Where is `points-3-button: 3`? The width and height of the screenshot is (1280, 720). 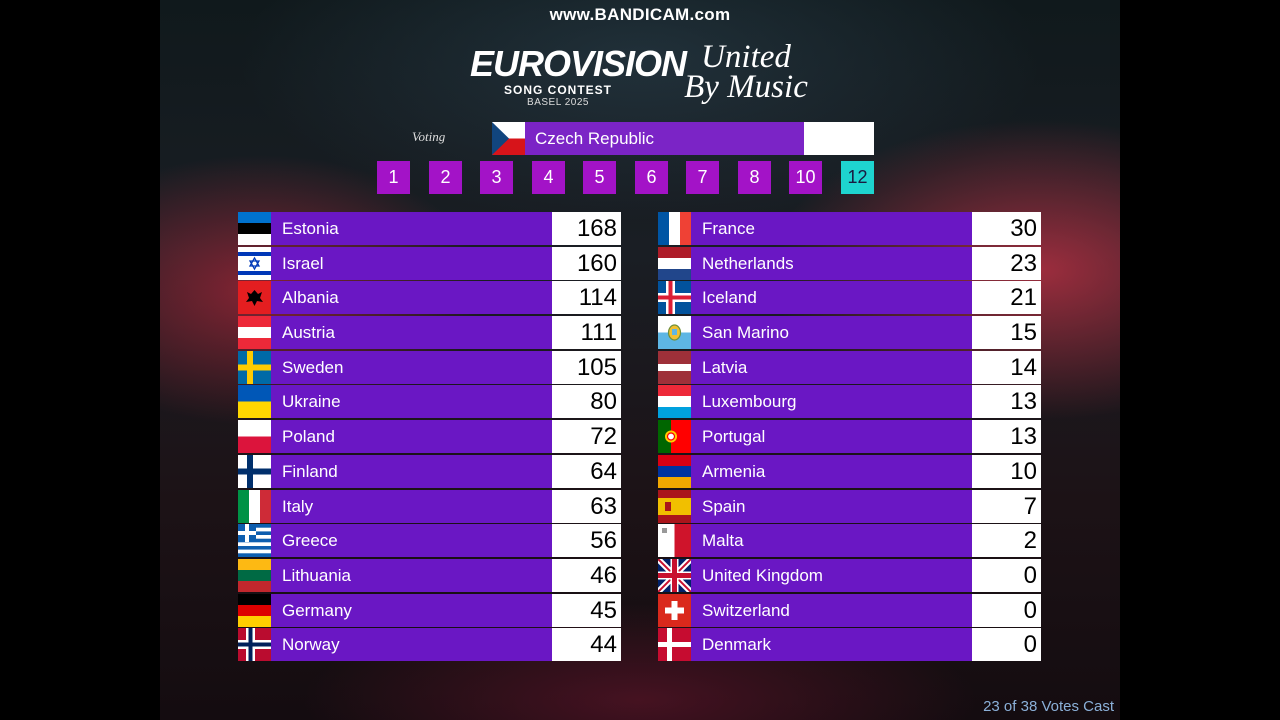 points-3-button: 3 is located at coordinates (496, 177).